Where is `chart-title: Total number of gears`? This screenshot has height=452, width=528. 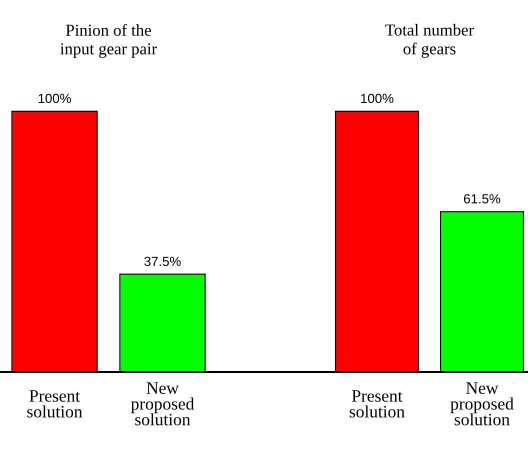 chart-title: Total number of gears is located at coordinates (429, 41).